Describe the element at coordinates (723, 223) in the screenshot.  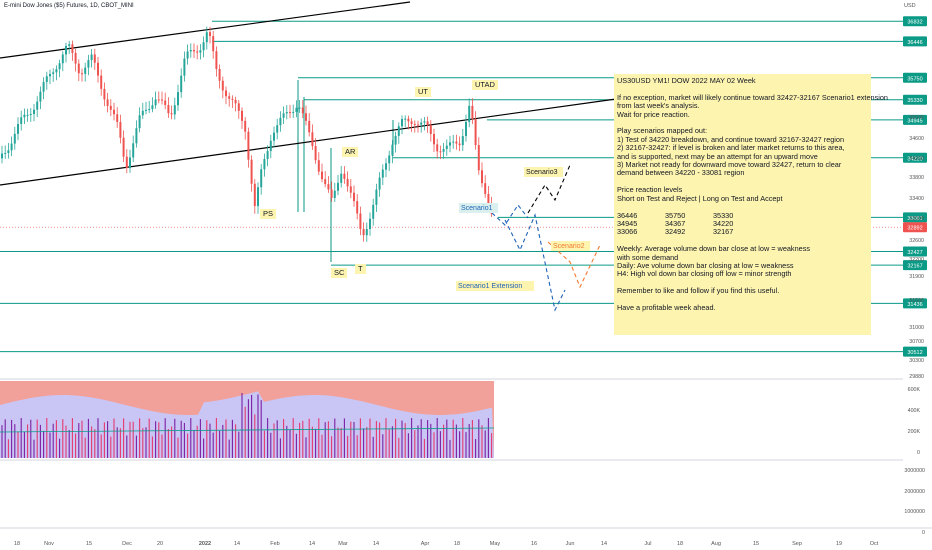
I see `levels-cell: 34220` at that location.